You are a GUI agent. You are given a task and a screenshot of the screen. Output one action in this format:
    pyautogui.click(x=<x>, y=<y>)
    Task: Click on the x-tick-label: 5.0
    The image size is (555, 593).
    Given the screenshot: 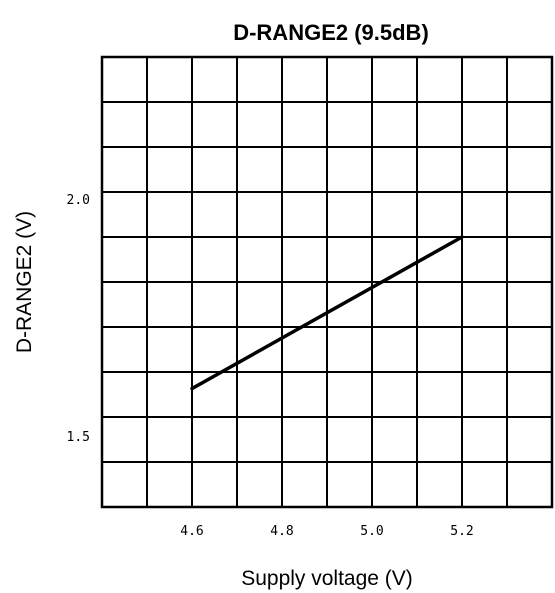 What is the action you would take?
    pyautogui.click(x=371, y=531)
    